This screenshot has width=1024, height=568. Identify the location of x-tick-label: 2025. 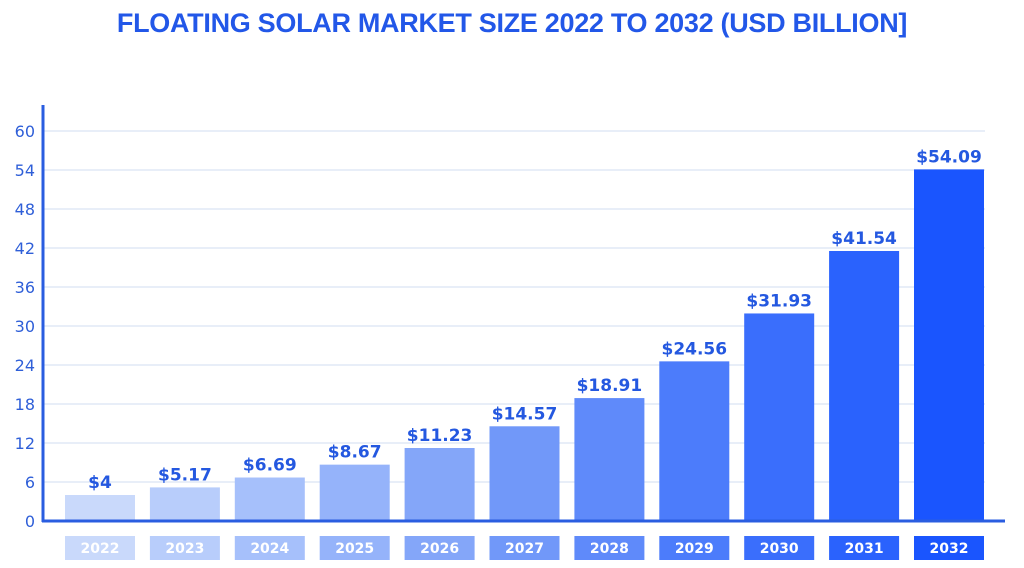
(354, 549).